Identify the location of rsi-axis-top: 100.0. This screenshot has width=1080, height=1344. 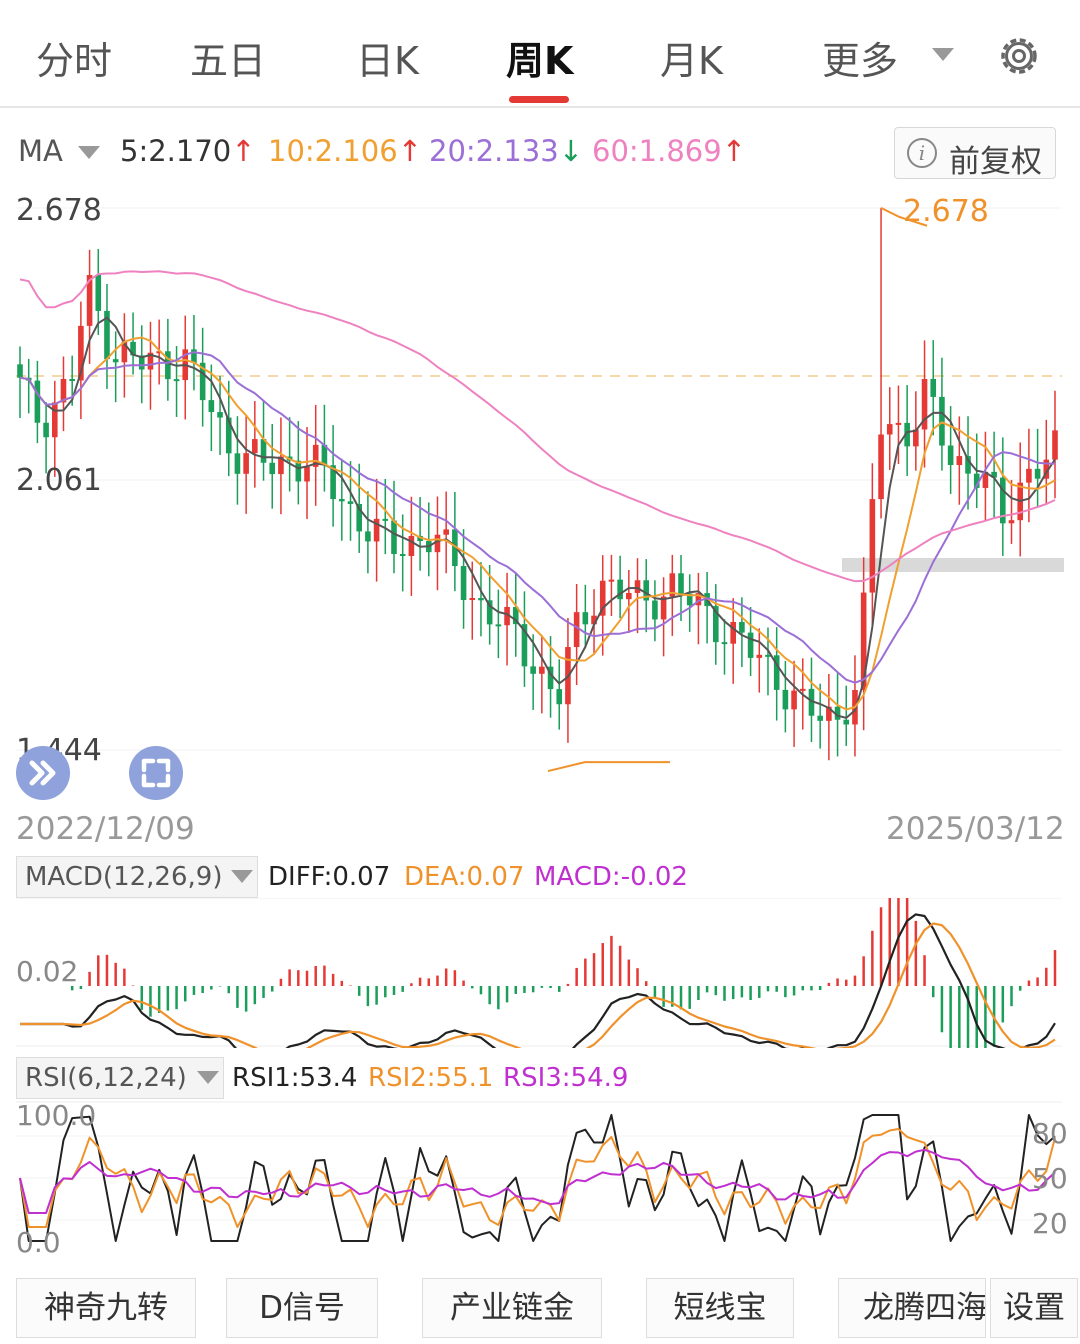
(56, 1115).